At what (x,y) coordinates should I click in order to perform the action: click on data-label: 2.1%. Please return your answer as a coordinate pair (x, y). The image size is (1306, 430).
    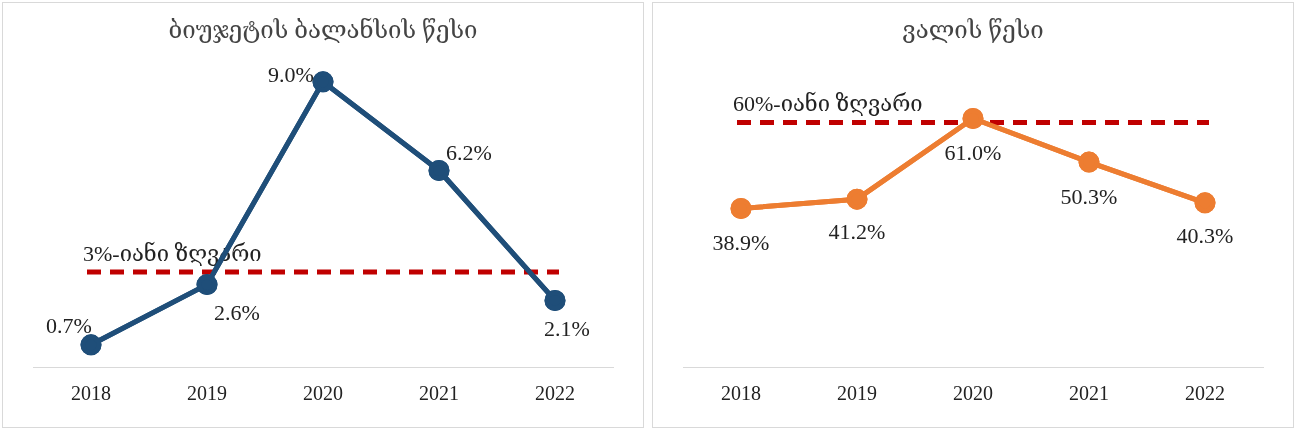
    Looking at the image, I should click on (567, 329).